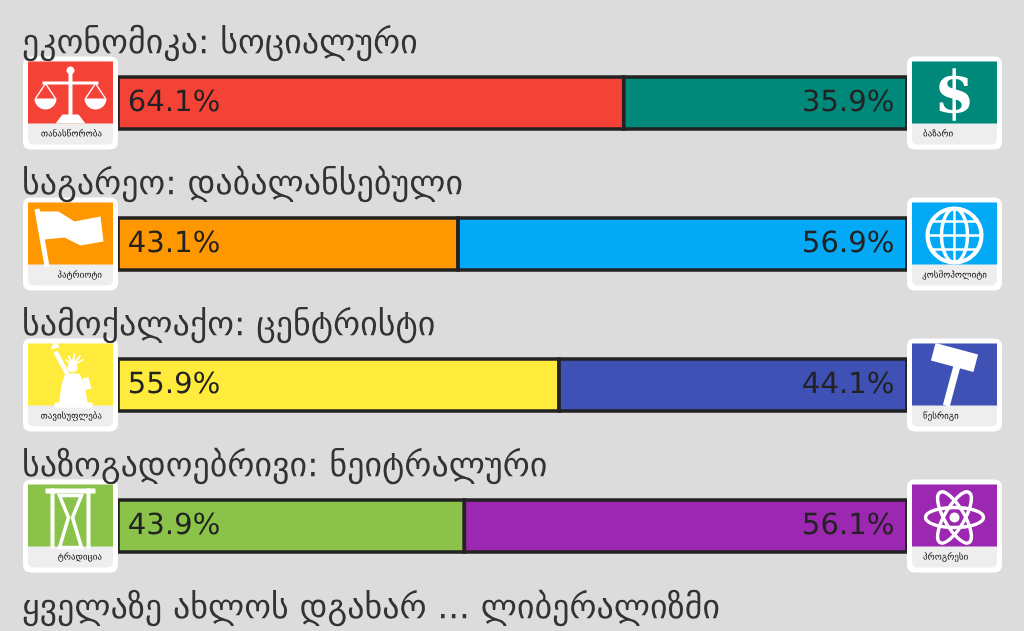  What do you see at coordinates (174, 100) in the screenshot?
I see `data-label: 64.1%` at bounding box center [174, 100].